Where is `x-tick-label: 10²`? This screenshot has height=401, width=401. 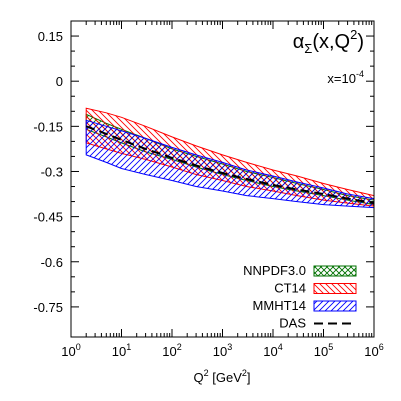 x-tick-label: 10² is located at coordinates (171, 350).